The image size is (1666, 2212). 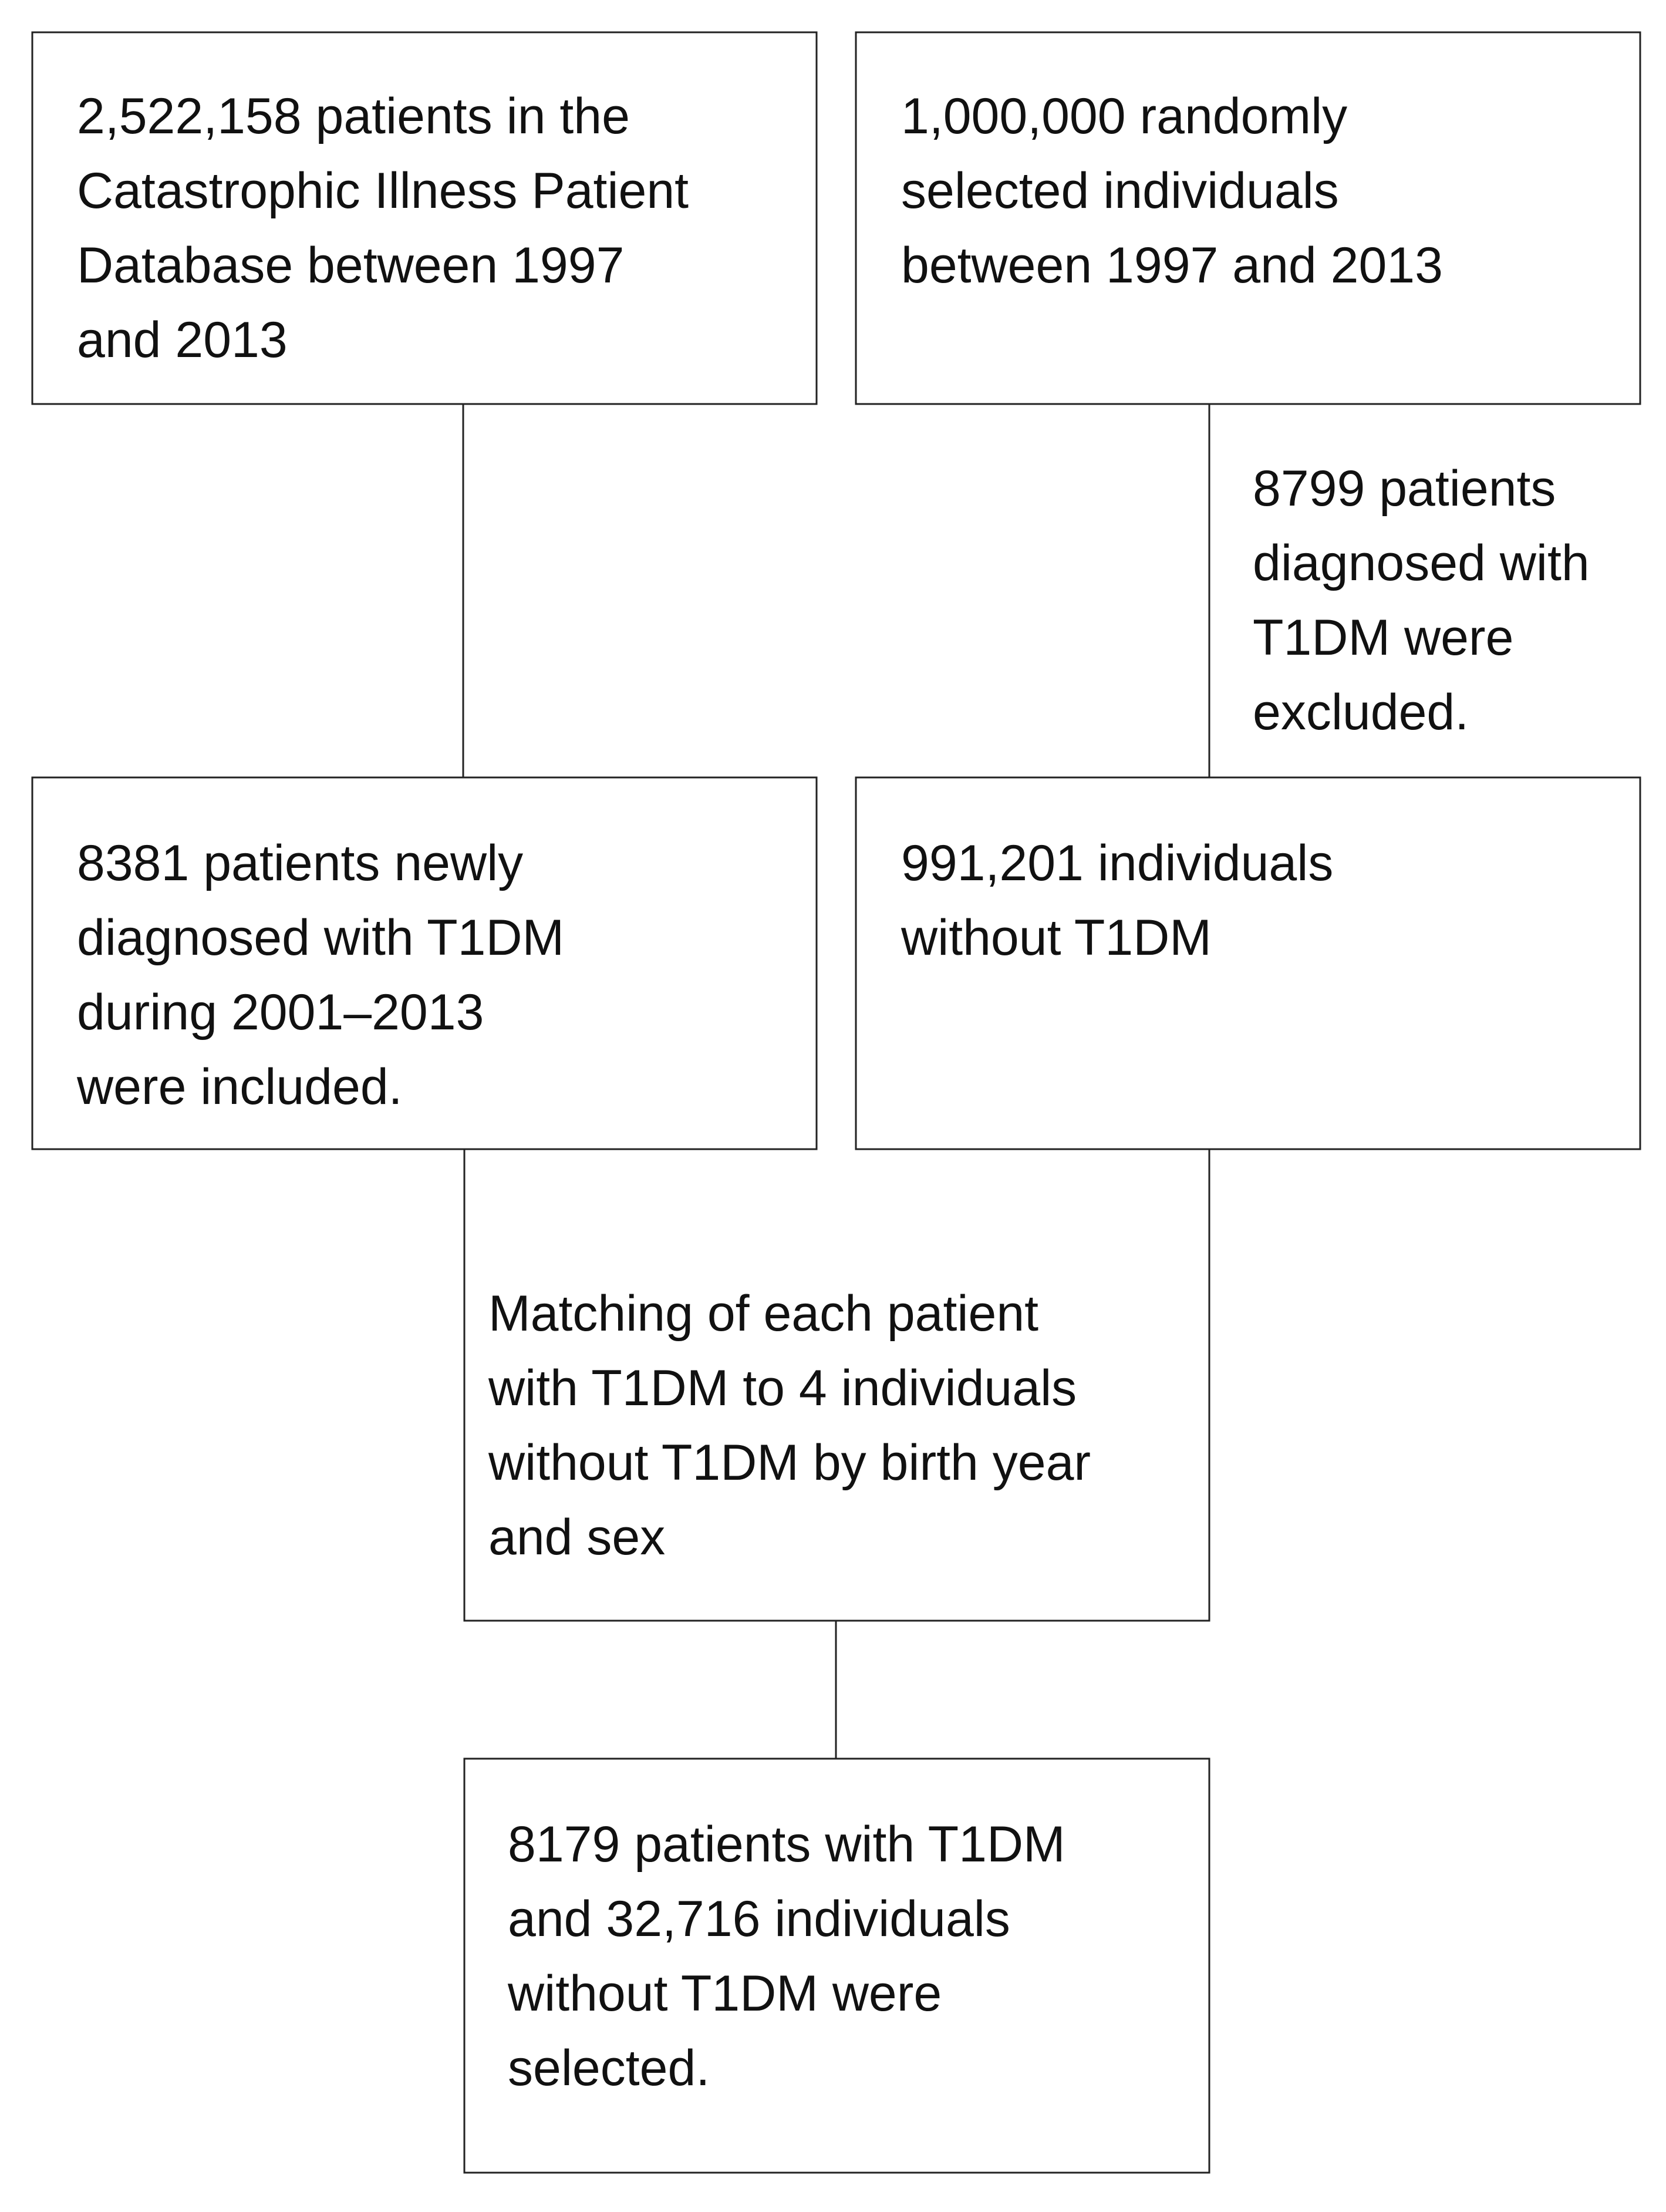 I want to click on text-line: selected individuals, so click(x=1120, y=191).